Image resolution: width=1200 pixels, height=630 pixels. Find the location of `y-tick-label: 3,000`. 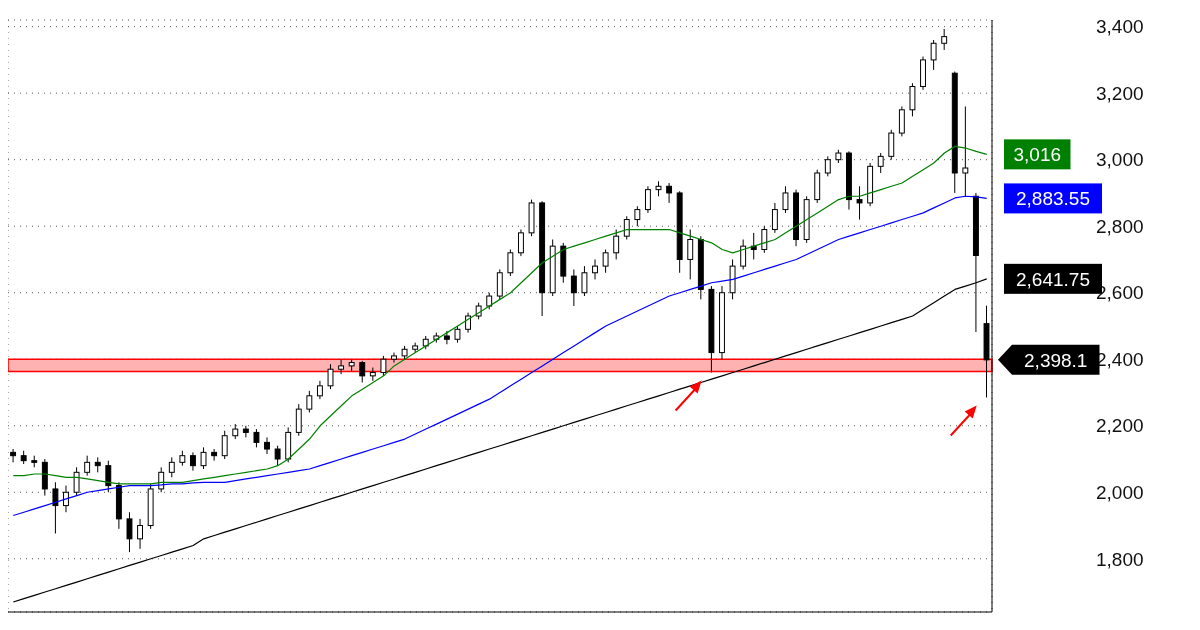

y-tick-label: 3,000 is located at coordinates (1120, 160).